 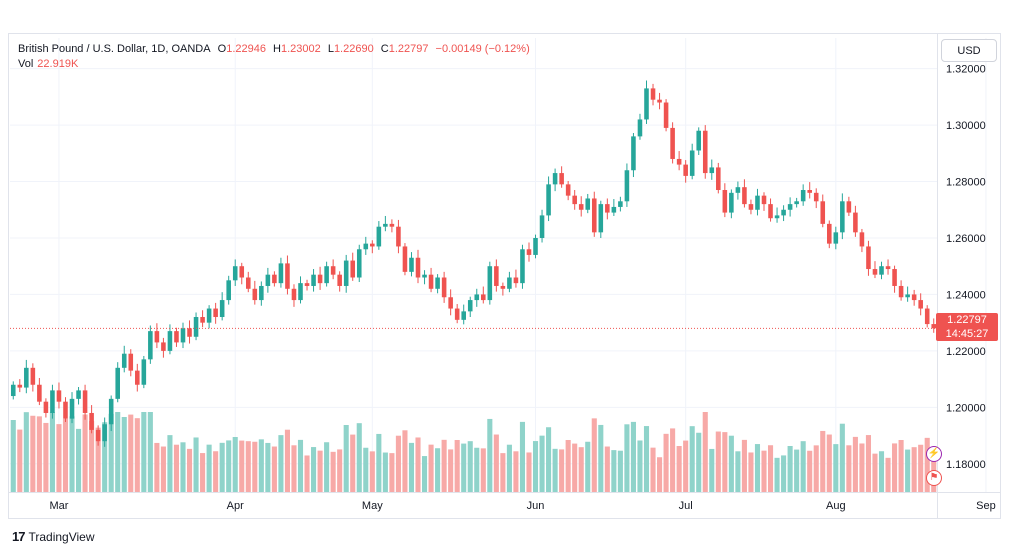 What do you see at coordinates (277, 49) in the screenshot?
I see `high-key: H` at bounding box center [277, 49].